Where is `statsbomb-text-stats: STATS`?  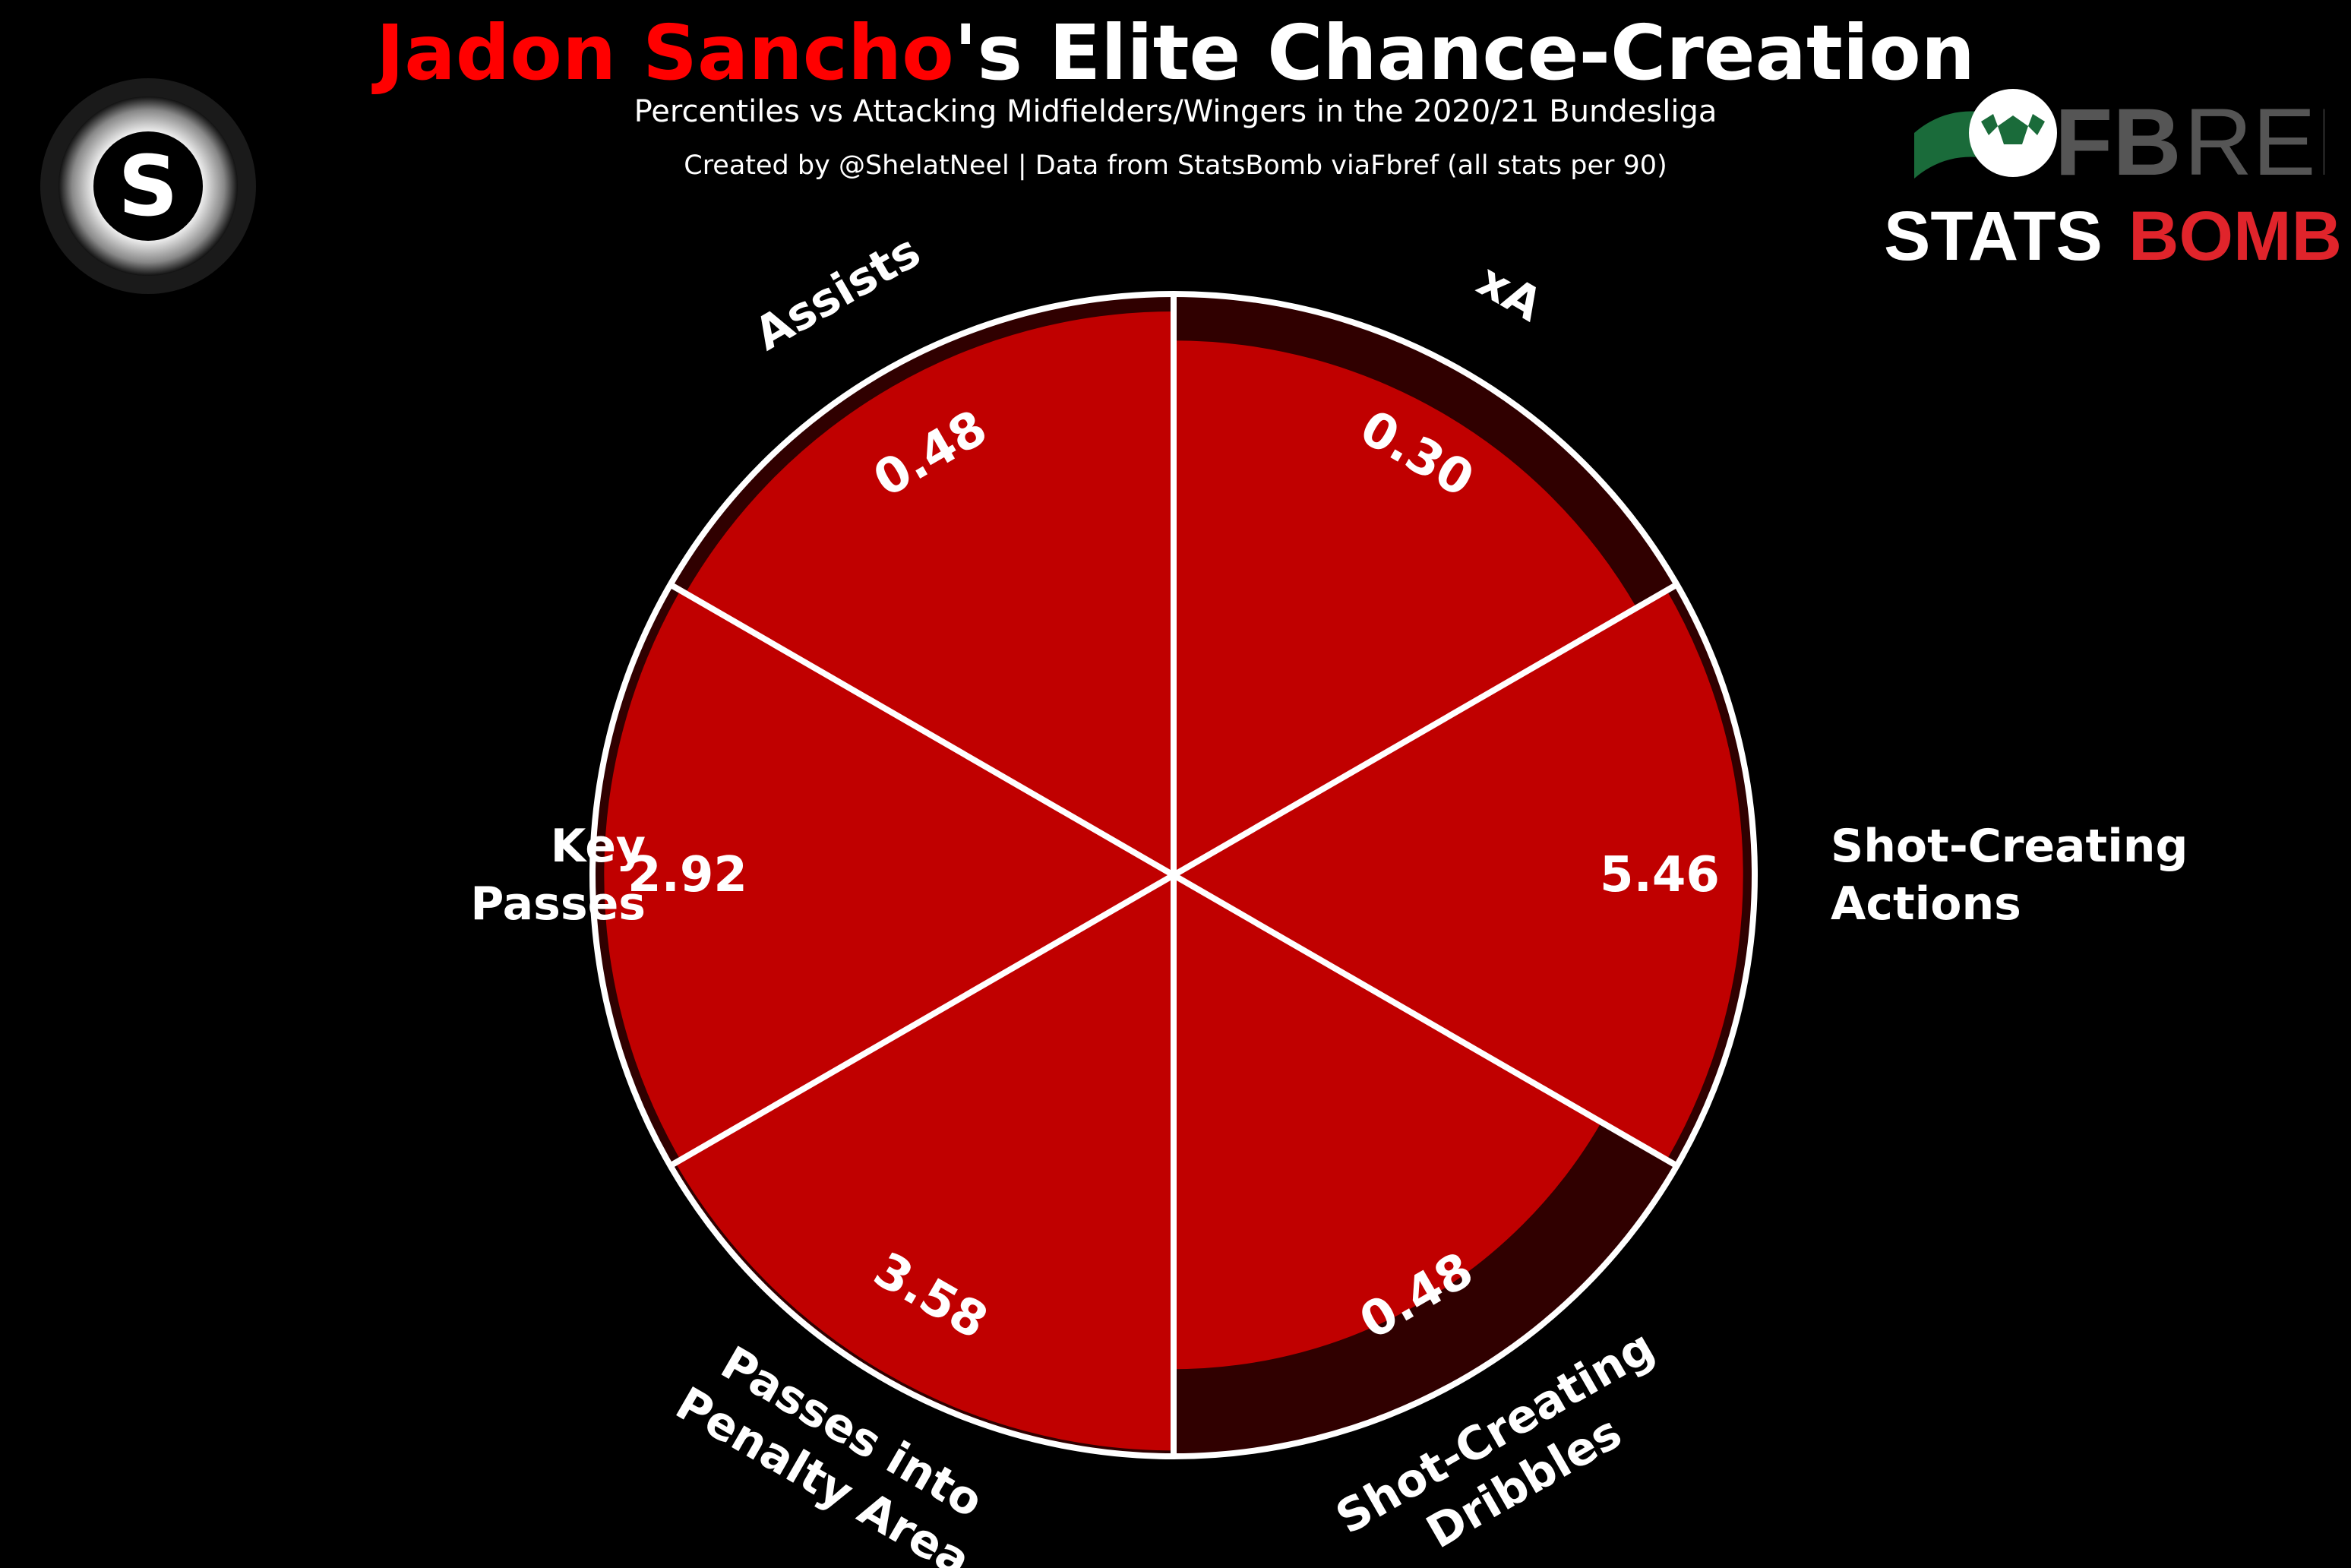
statsbomb-text-stats: STATS is located at coordinates (1993, 235).